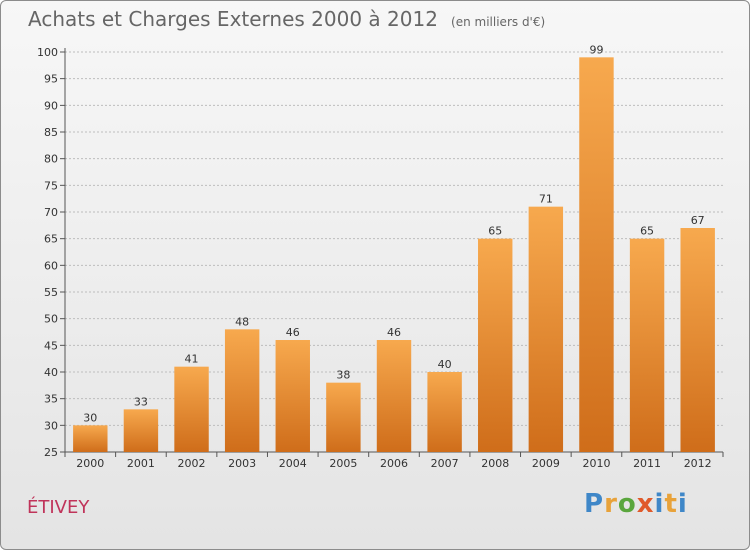  Describe the element at coordinates (445, 463) in the screenshot. I see `x-tick-label-2007: 2007` at that location.